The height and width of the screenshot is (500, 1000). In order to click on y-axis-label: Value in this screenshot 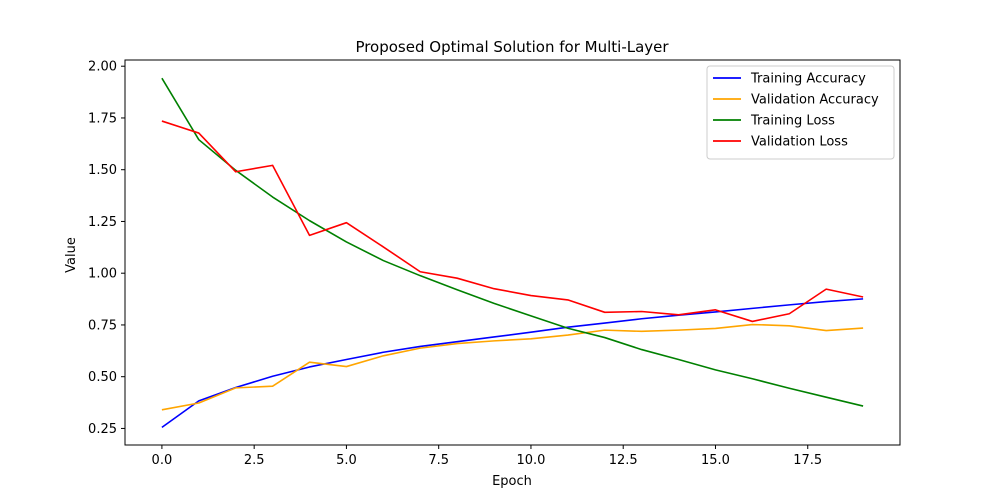, I will do `click(71, 255)`.